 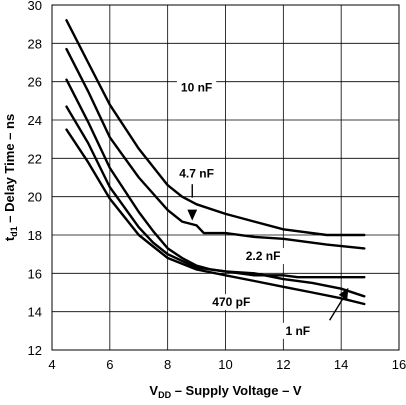 What do you see at coordinates (14, 231) in the screenshot?
I see `y-axis-label-subscript: d1` at bounding box center [14, 231].